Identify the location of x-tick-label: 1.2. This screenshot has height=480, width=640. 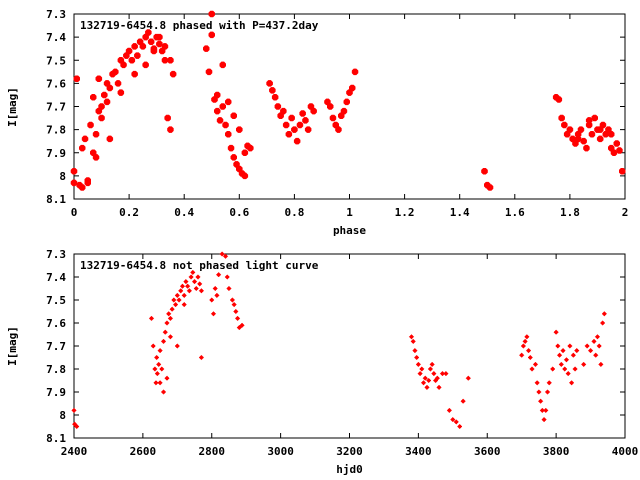
(405, 212).